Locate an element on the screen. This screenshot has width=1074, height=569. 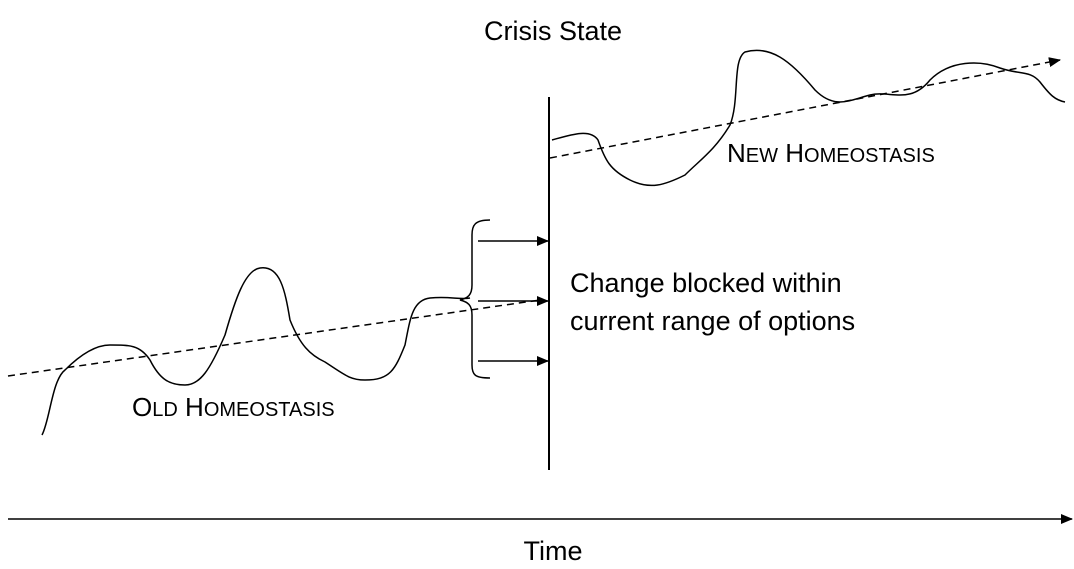
text: N is located at coordinates (736, 153).